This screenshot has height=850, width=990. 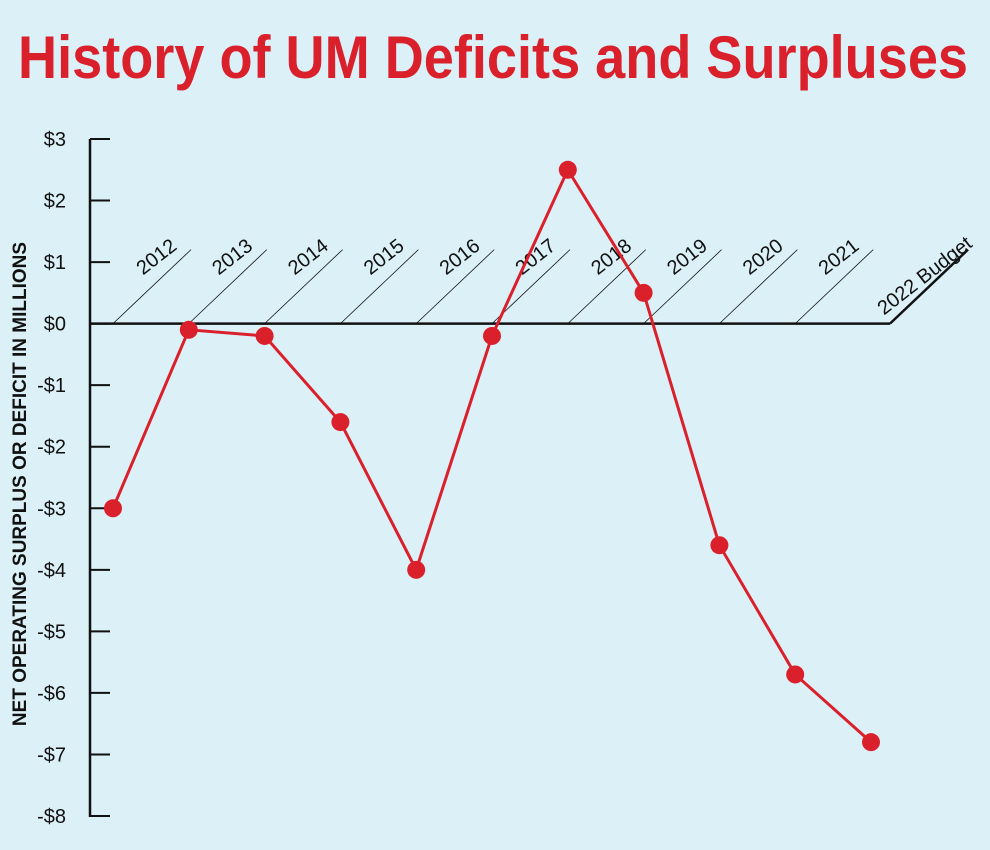 What do you see at coordinates (51, 694) in the screenshot?
I see `y-tick-label: -$6` at bounding box center [51, 694].